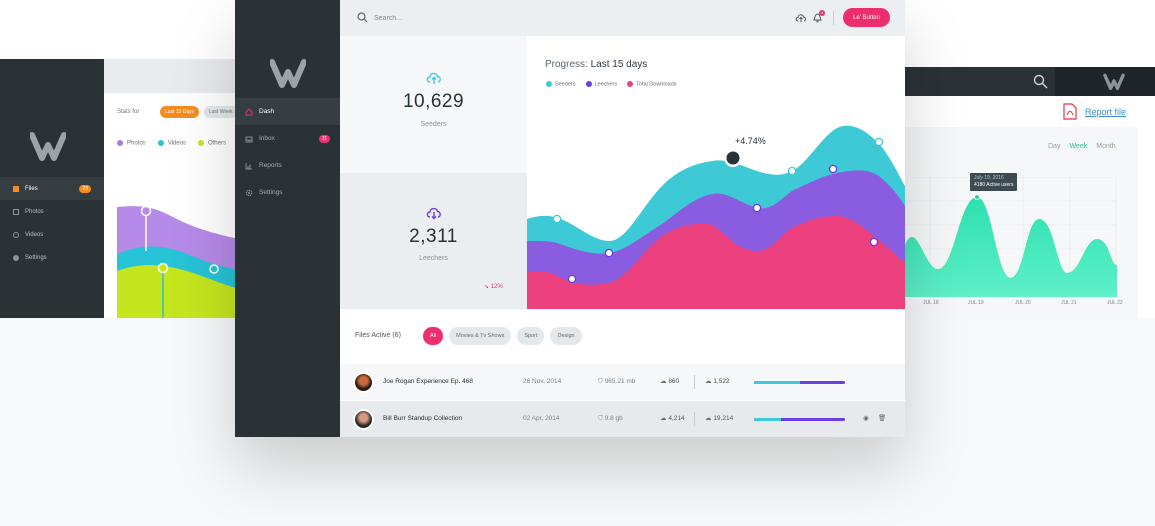  Describe the element at coordinates (52, 234) in the screenshot. I see `left-nav-item-videos: Videos` at that location.